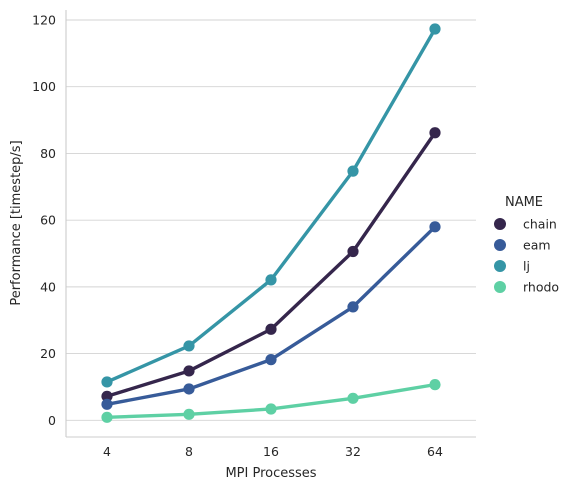 Image resolution: width=575 pixels, height=490 pixels. What do you see at coordinates (353, 451) in the screenshot?
I see `x-tick-label: 32` at bounding box center [353, 451].